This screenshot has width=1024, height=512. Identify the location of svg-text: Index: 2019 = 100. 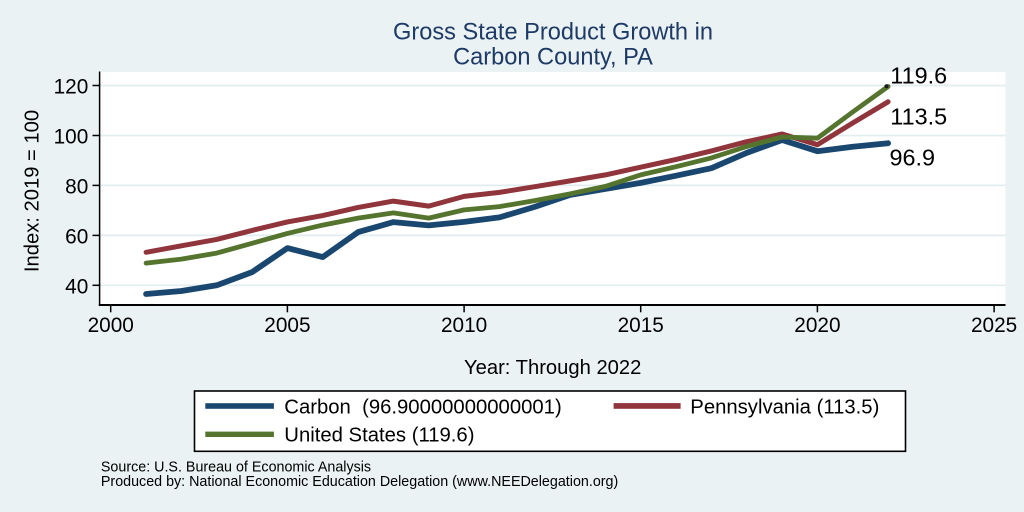
(33, 191).